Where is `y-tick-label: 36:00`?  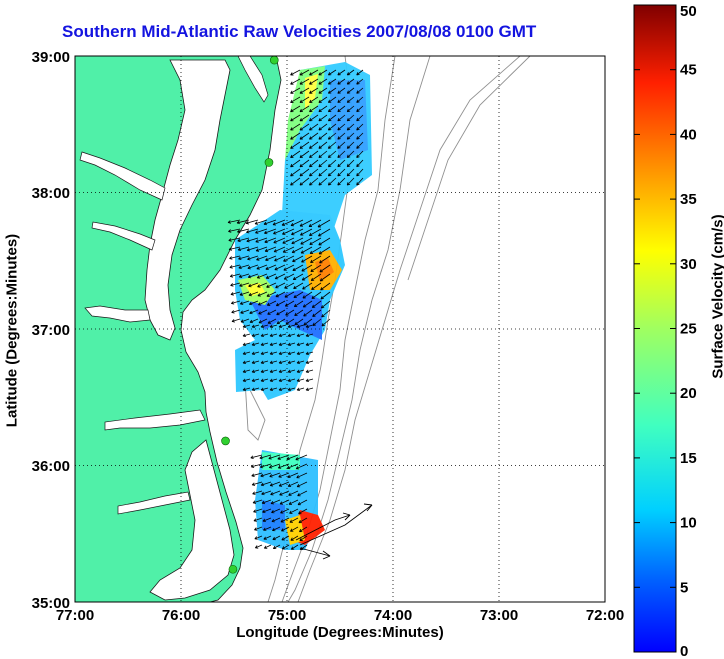 y-tick-label: 36:00 is located at coordinates (51, 466).